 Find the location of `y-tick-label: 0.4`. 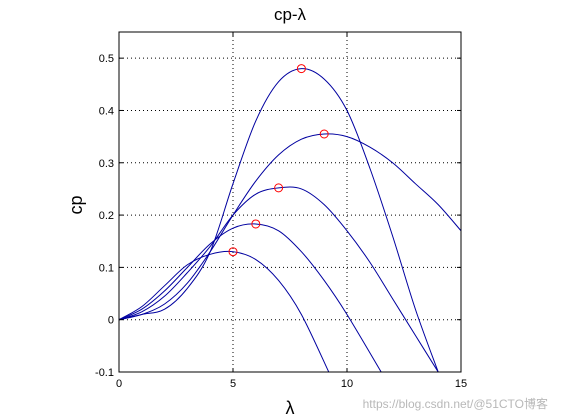

y-tick-label: 0.4 is located at coordinates (106, 111).